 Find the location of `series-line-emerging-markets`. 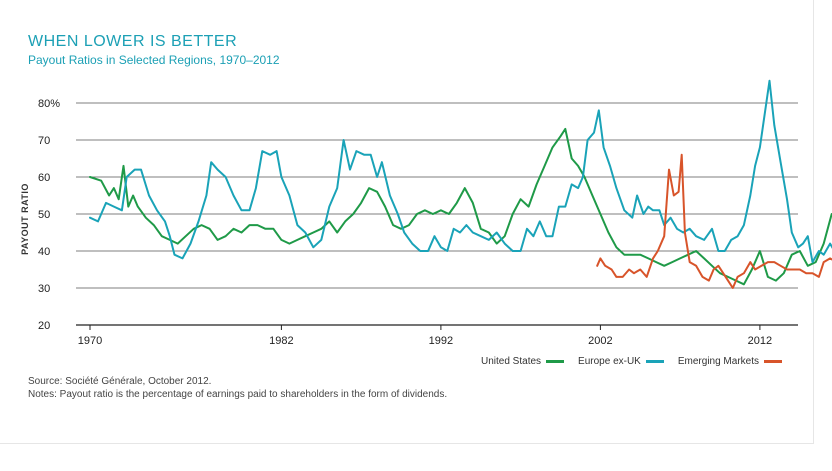

series-line-emerging-markets is located at coordinates (714, 221).